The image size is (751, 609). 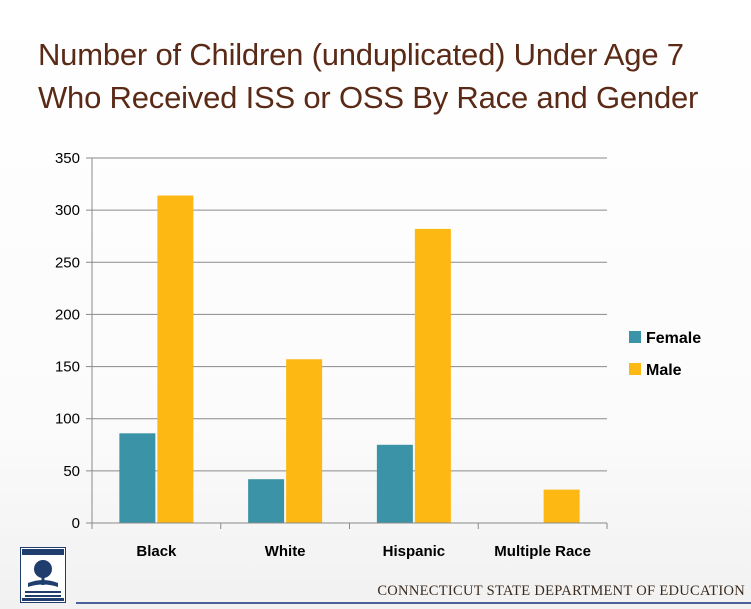 What do you see at coordinates (665, 354) in the screenshot?
I see `legend: Female Male` at bounding box center [665, 354].